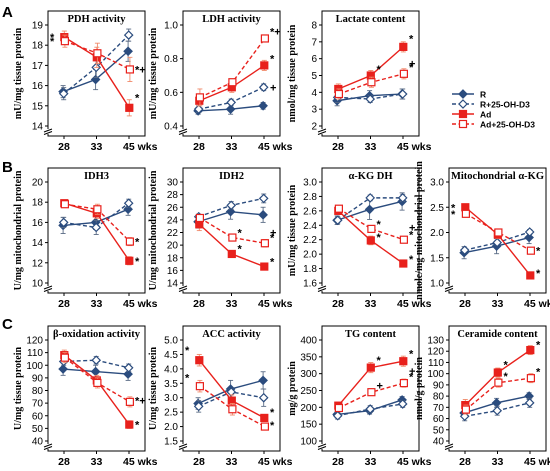 The height and width of the screenshot is (471, 550). Describe the element at coordinates (439, 385) in the screenshot. I see `y-tick-label: 90` at that location.